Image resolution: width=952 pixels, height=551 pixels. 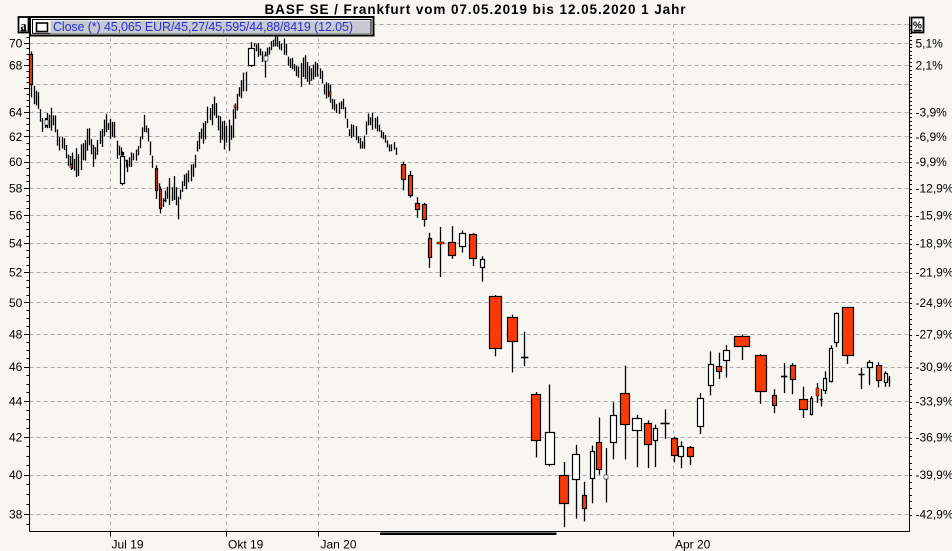 I want to click on svg-text: -24,9%, so click(x=934, y=303).